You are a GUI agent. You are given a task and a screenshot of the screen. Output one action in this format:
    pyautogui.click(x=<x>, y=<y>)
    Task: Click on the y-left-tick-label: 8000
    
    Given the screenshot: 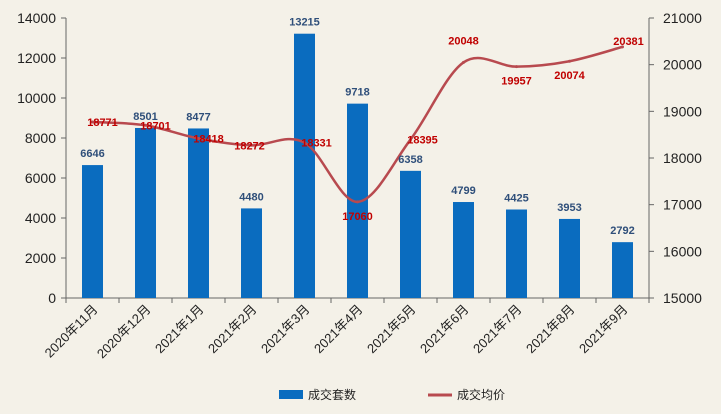 What is the action you would take?
    pyautogui.click(x=40, y=138)
    